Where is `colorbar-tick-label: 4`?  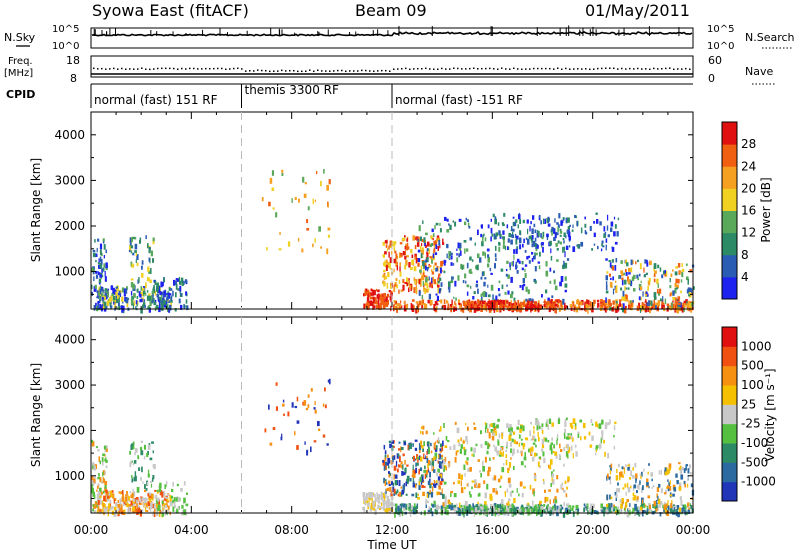 colorbar-tick-label: 4 is located at coordinates (745, 277).